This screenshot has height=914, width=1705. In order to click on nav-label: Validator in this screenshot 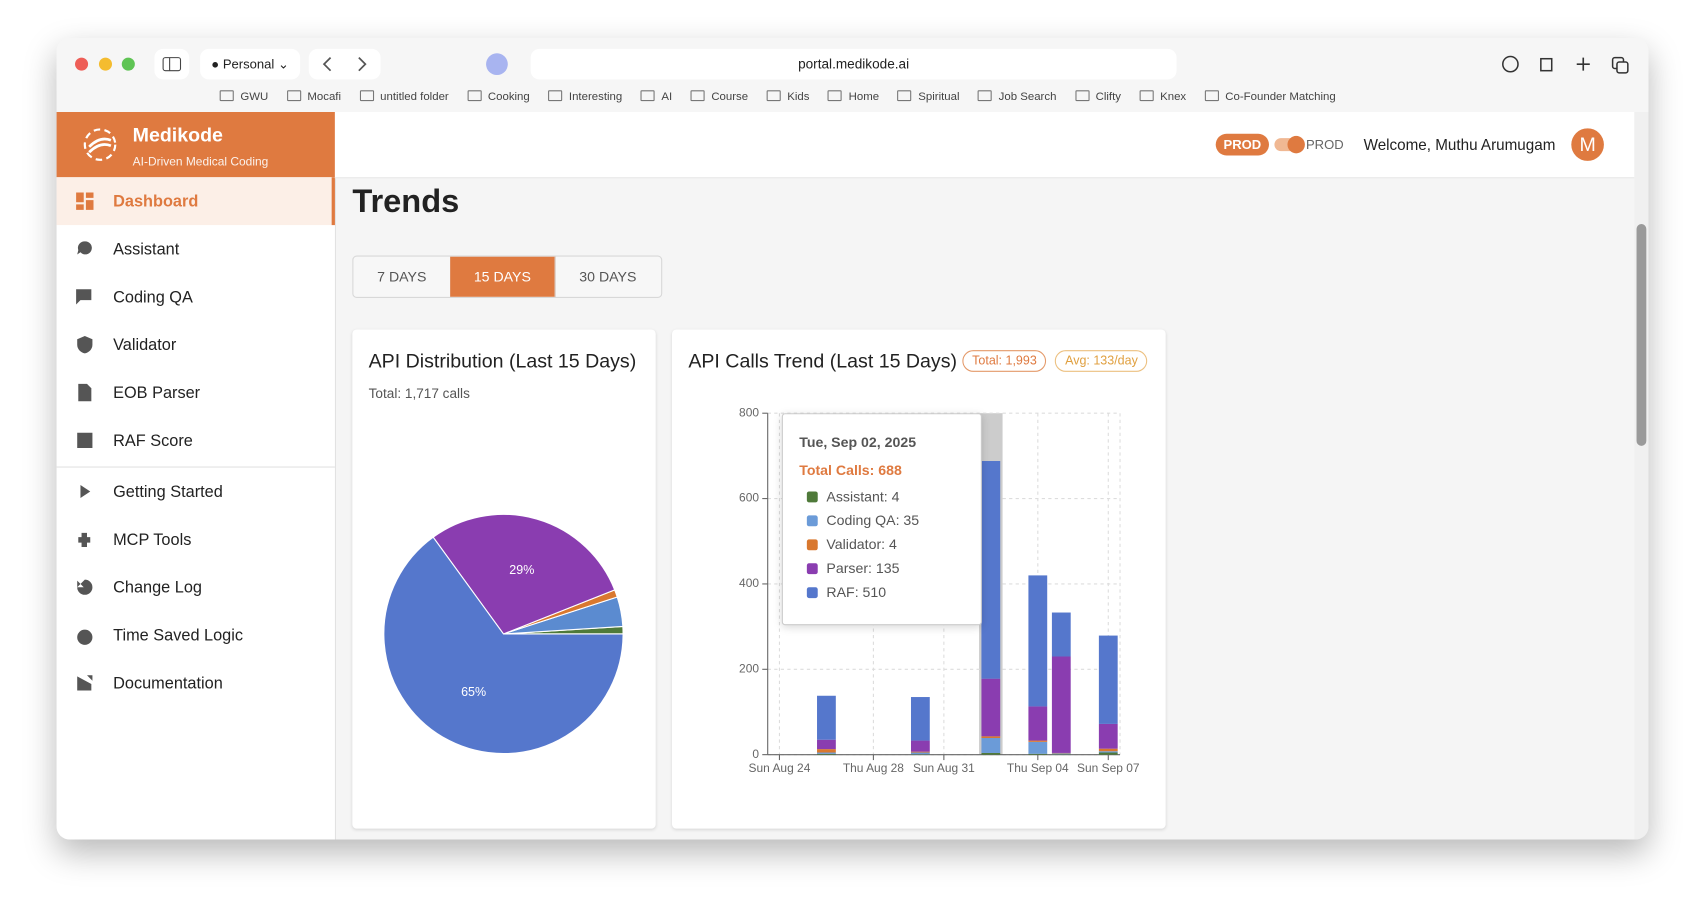, I will do `click(145, 344)`.